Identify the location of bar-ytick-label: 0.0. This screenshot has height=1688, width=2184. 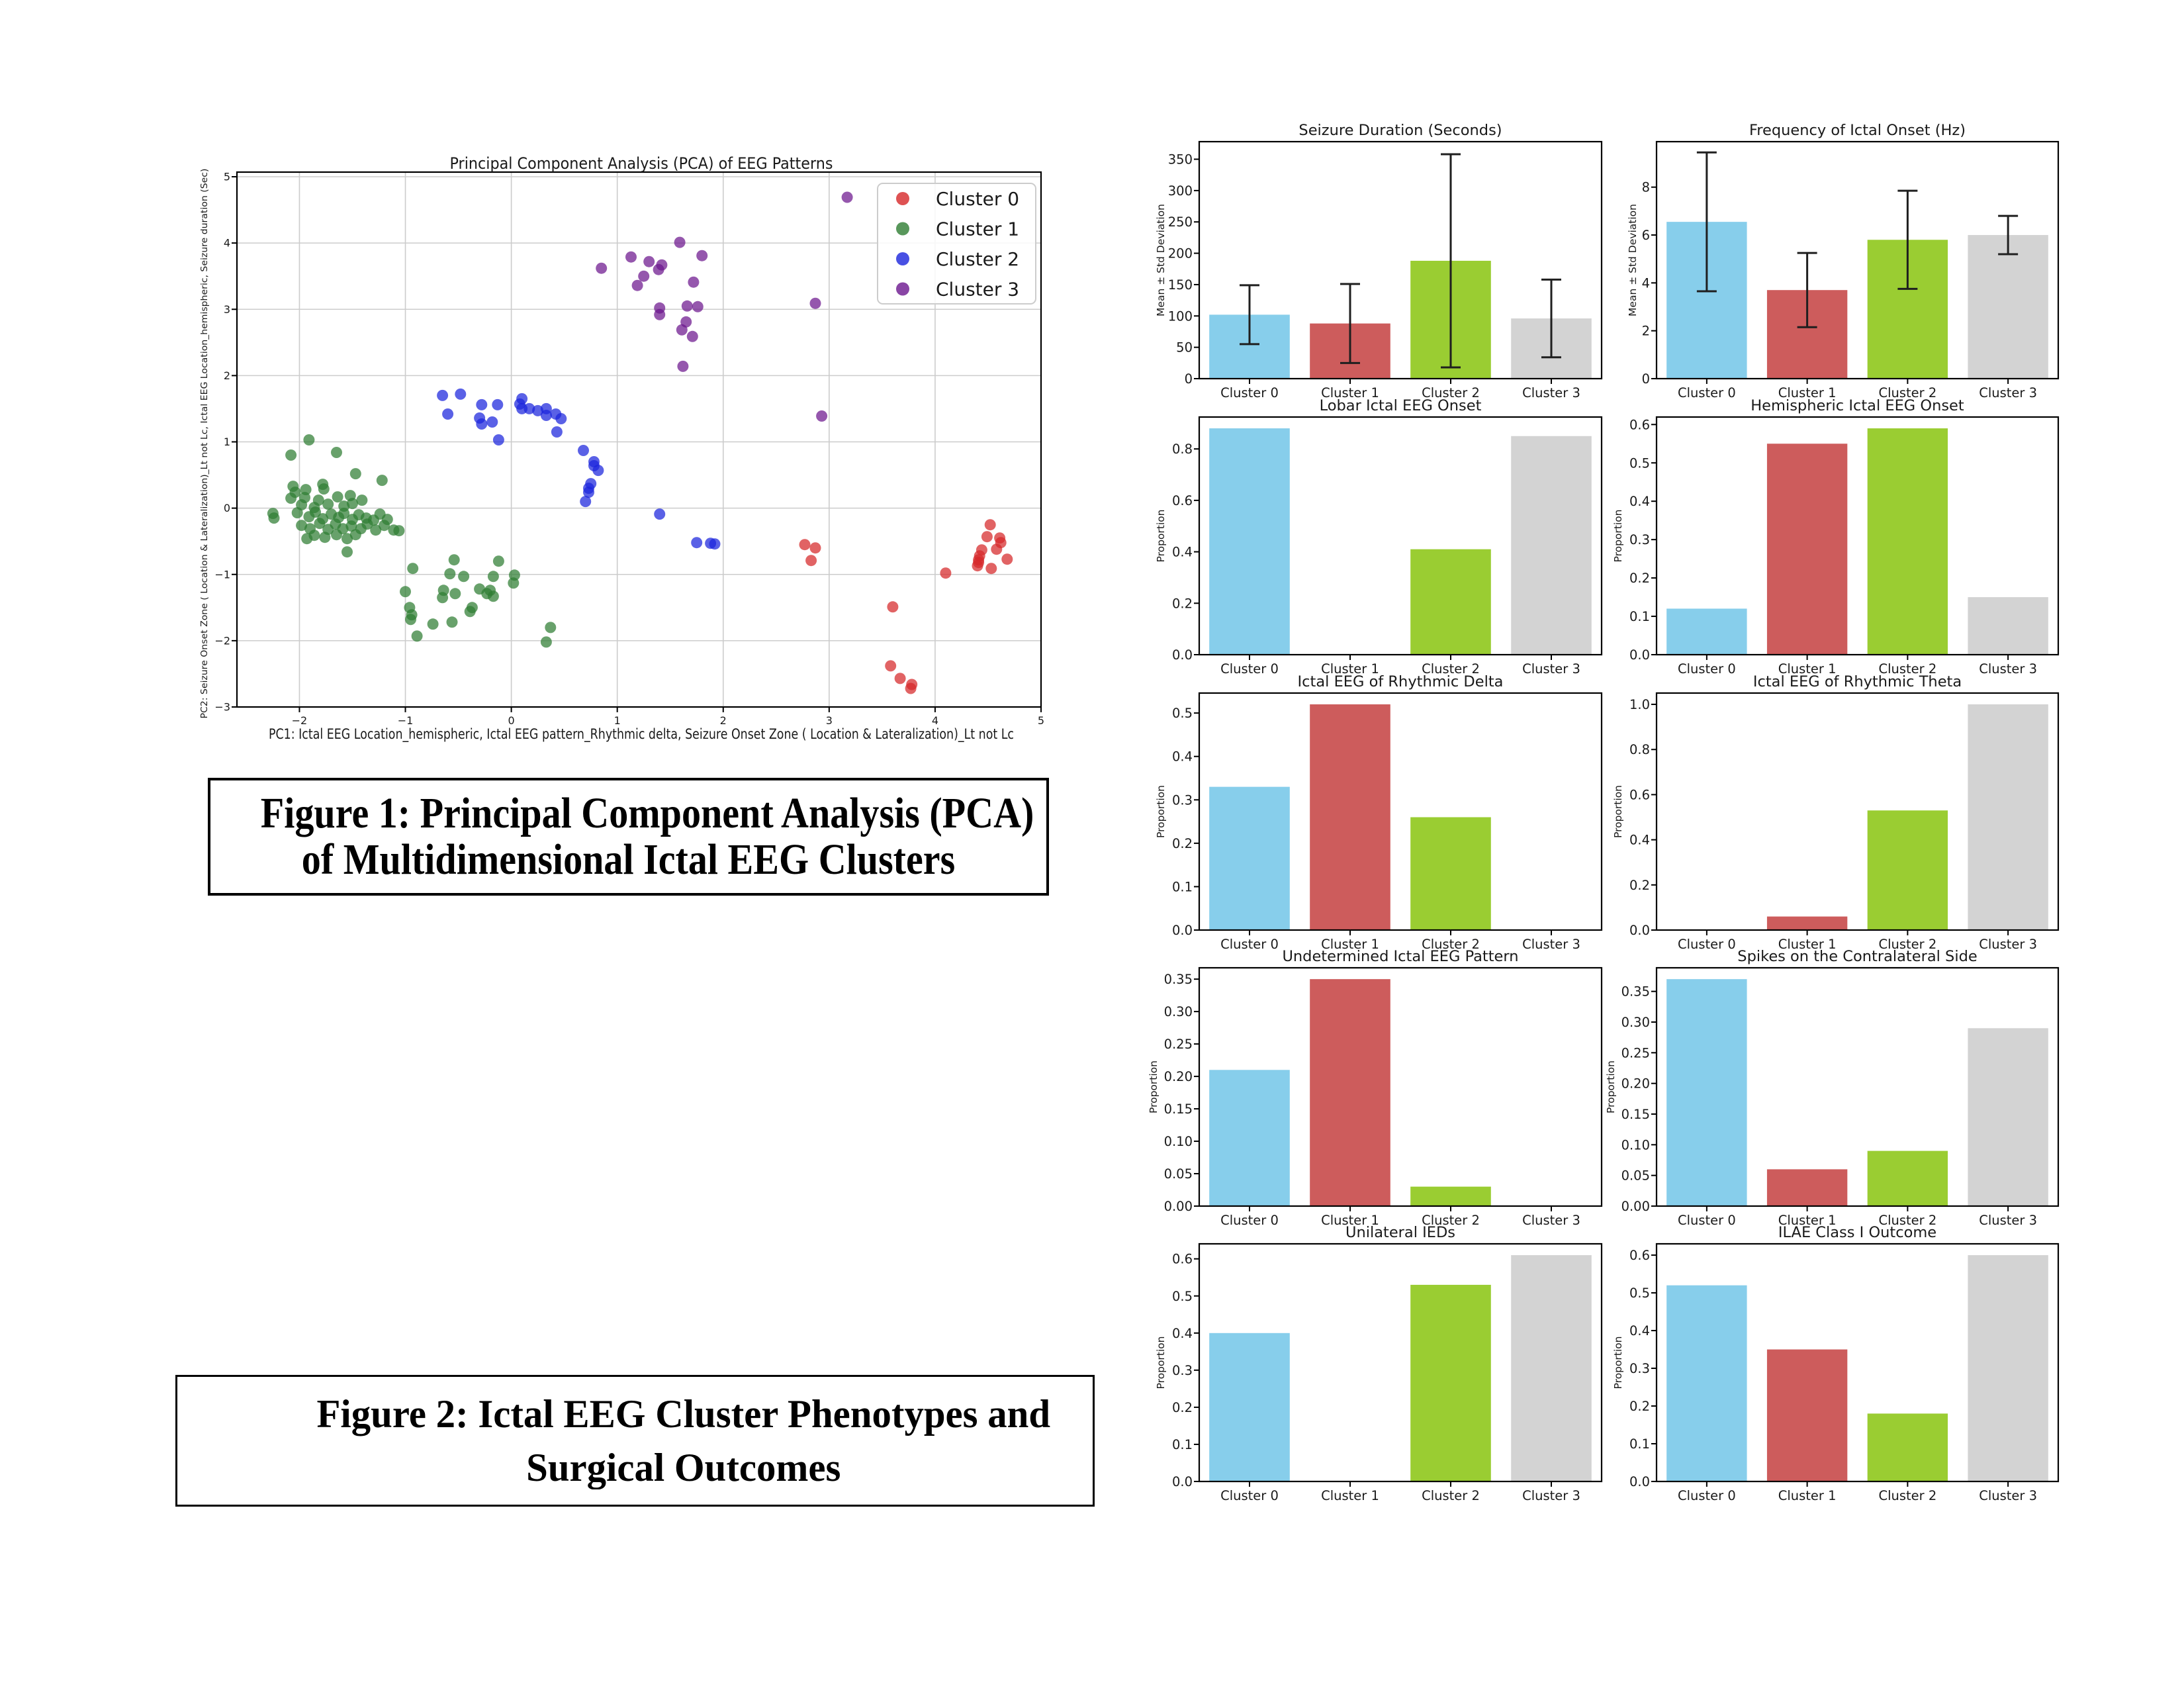
(1182, 1481).